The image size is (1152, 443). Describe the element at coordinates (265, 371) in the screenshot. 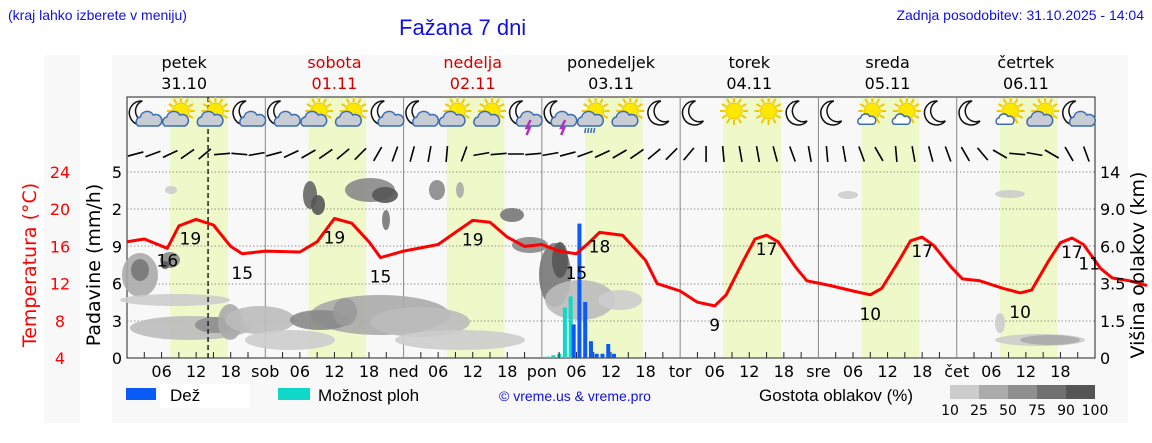

I see `day-short-label: sob` at that location.